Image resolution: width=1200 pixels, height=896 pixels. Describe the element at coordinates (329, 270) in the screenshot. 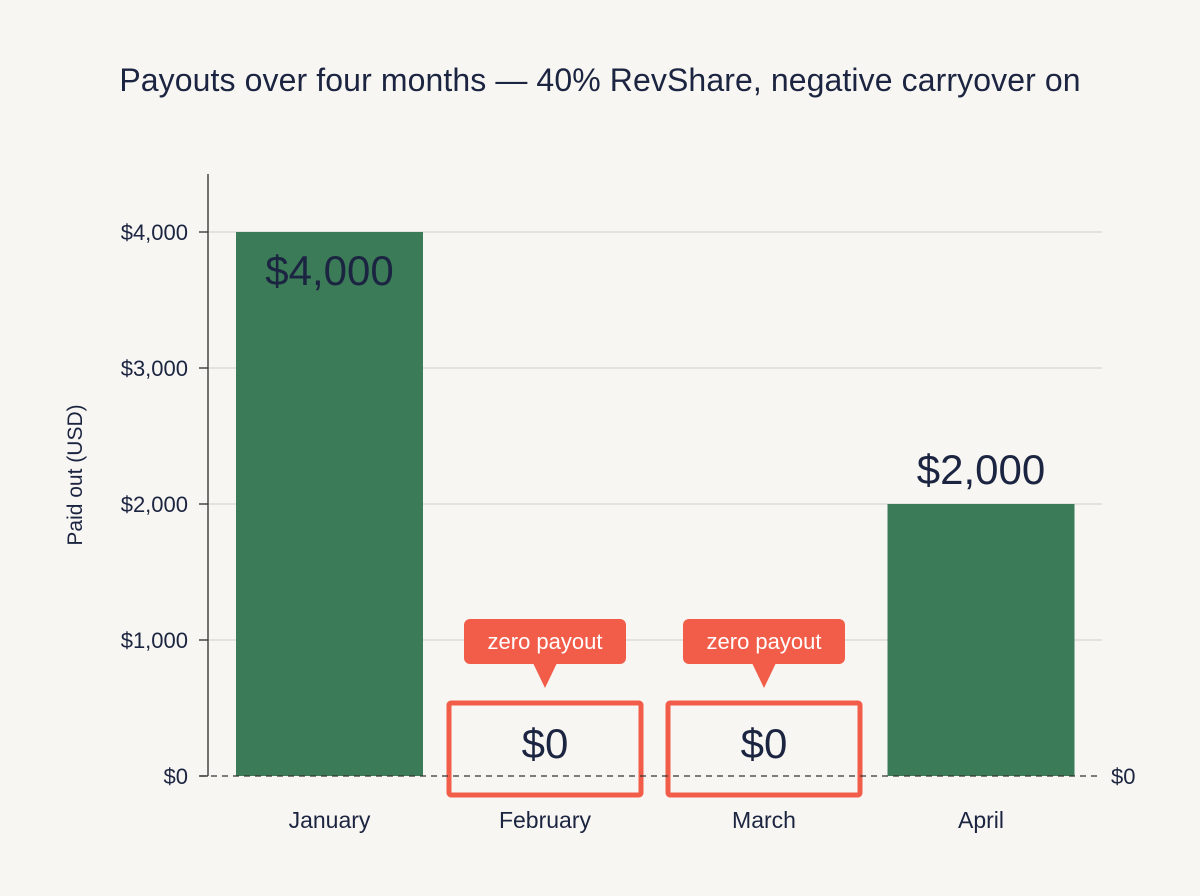

I see `value-label-january: $4,000` at that location.